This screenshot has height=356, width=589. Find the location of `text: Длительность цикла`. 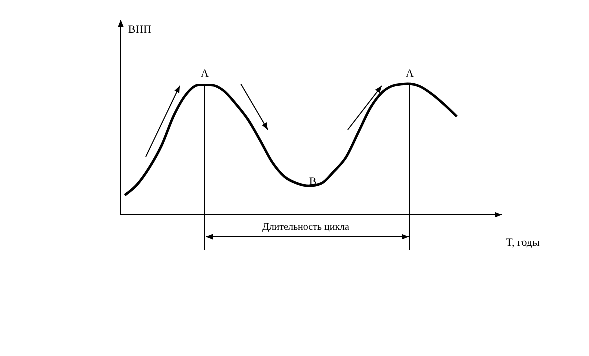

text: Длительность цикла is located at coordinates (306, 227).